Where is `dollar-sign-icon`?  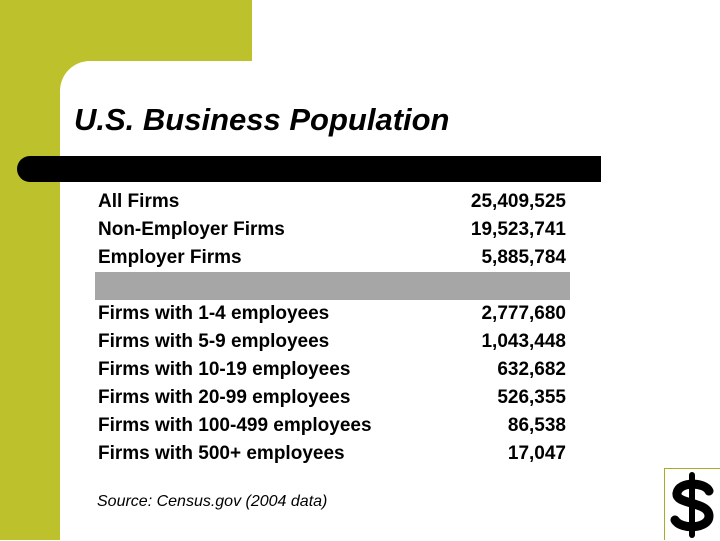 dollar-sign-icon is located at coordinates (692, 505).